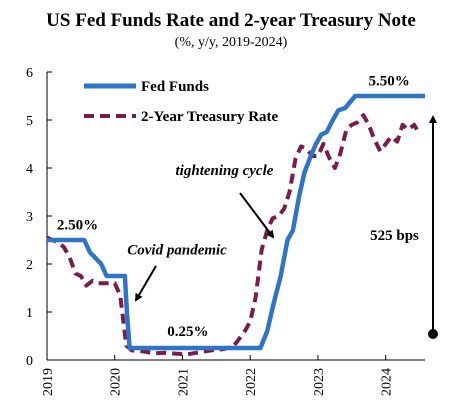 The image size is (462, 417). What do you see at coordinates (181, 102) in the screenshot?
I see `legend: Fed Funds 2-Year Treasury Rate` at bounding box center [181, 102].